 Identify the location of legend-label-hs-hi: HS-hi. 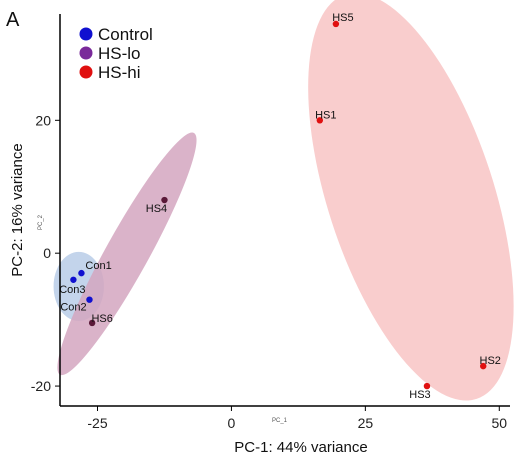
(119, 72).